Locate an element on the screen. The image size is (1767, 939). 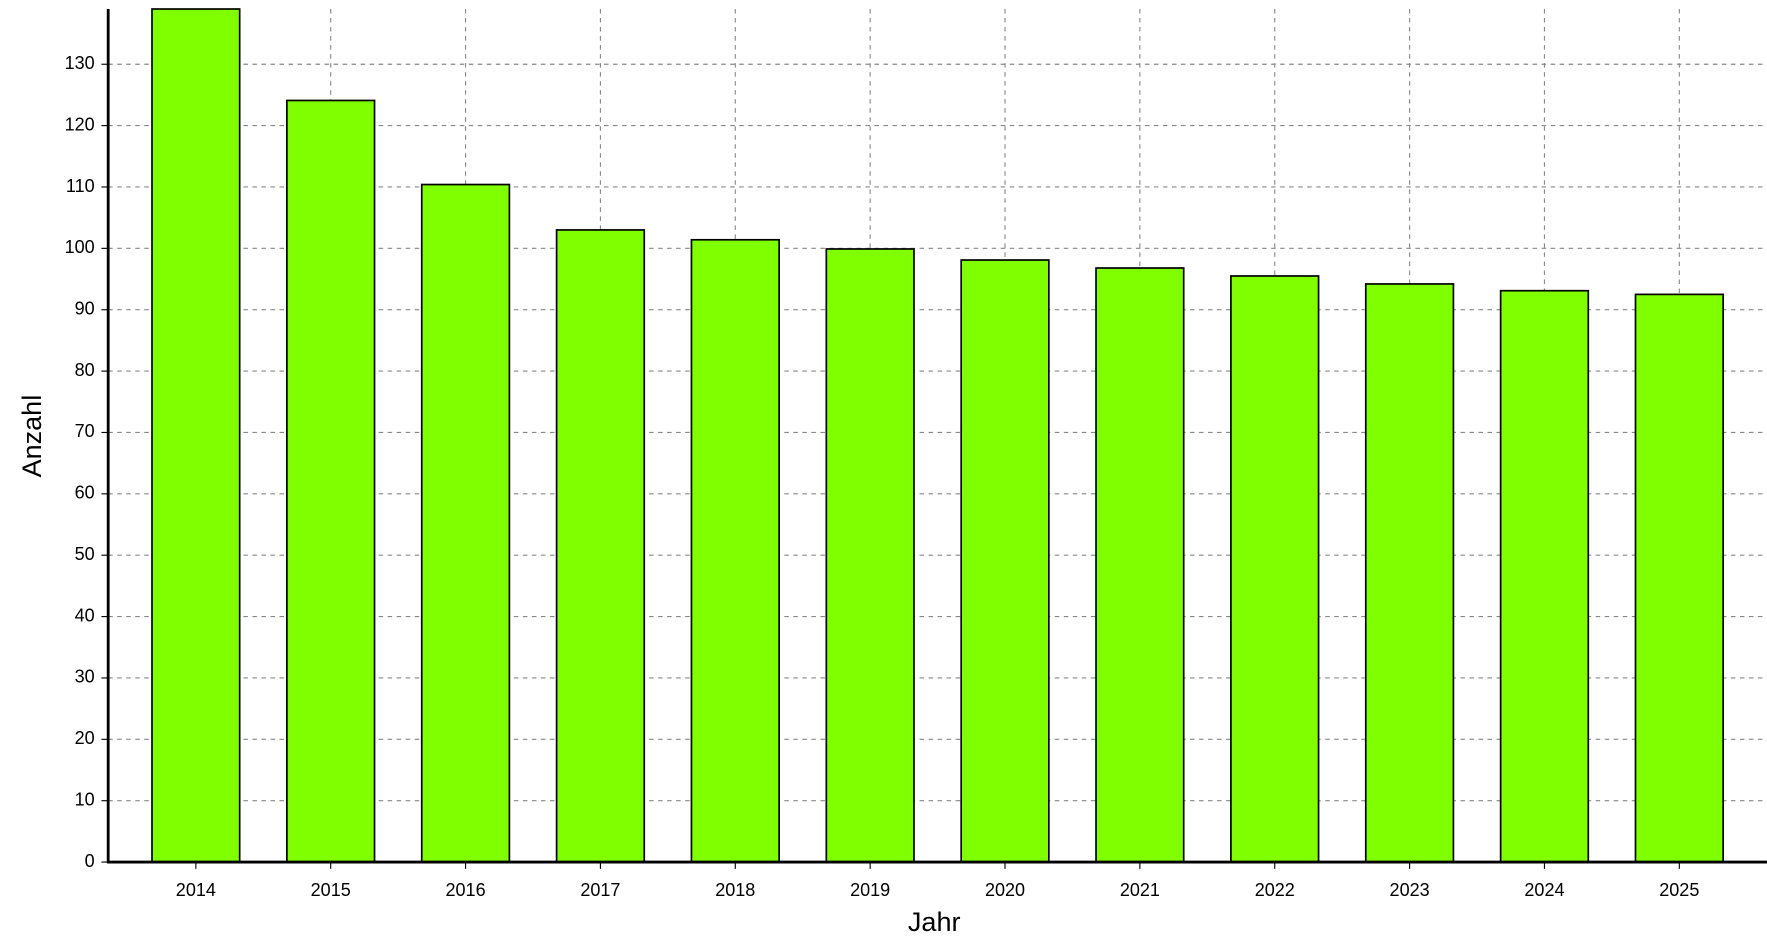
y-tick-label: 130 is located at coordinates (80, 63).